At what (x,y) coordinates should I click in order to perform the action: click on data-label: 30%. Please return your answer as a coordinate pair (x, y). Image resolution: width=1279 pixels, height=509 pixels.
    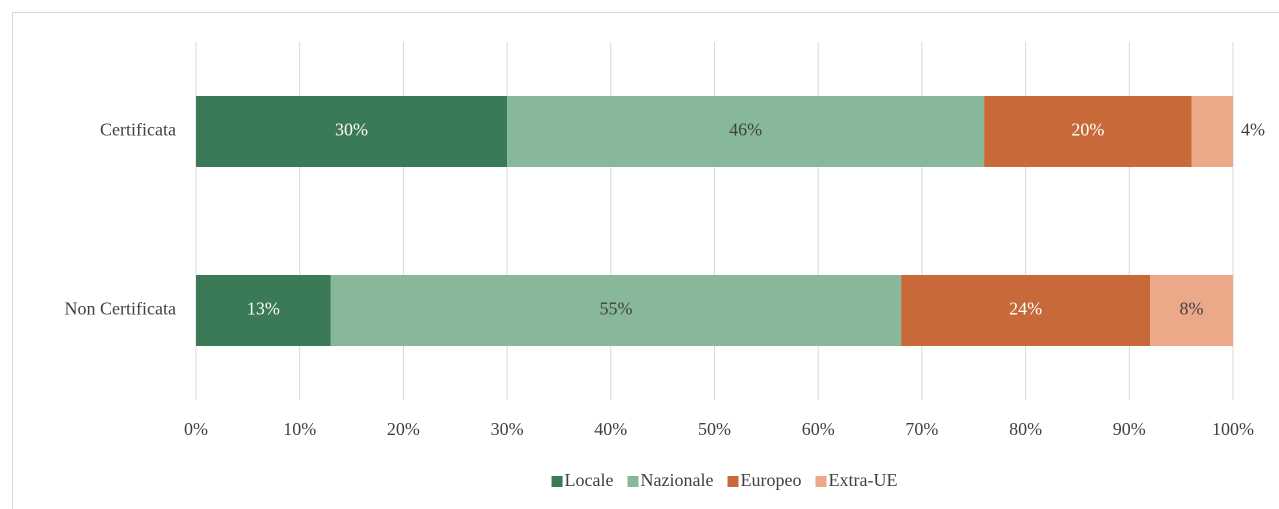
    Looking at the image, I should click on (351, 130).